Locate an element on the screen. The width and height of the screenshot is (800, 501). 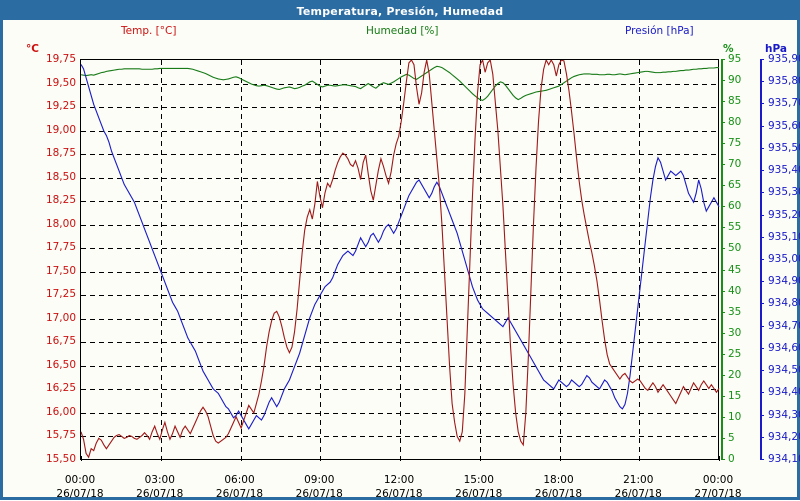
x-tick-label: 00:00 27/07/18 is located at coordinates (717, 487).